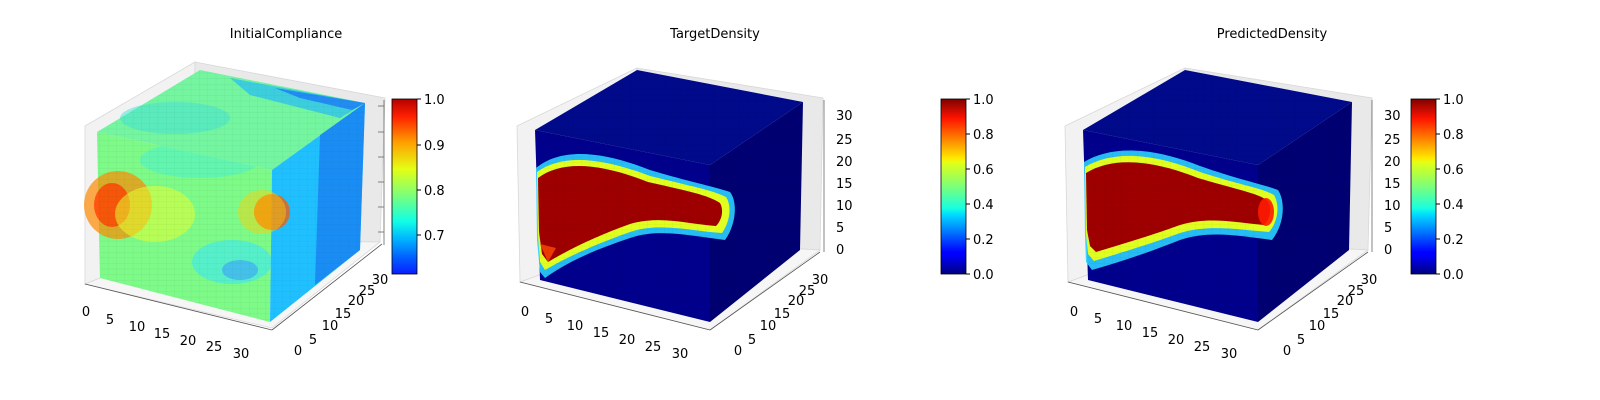 The image size is (1600, 400). What do you see at coordinates (844, 140) in the screenshot?
I see `z-tick-label: 25` at bounding box center [844, 140].